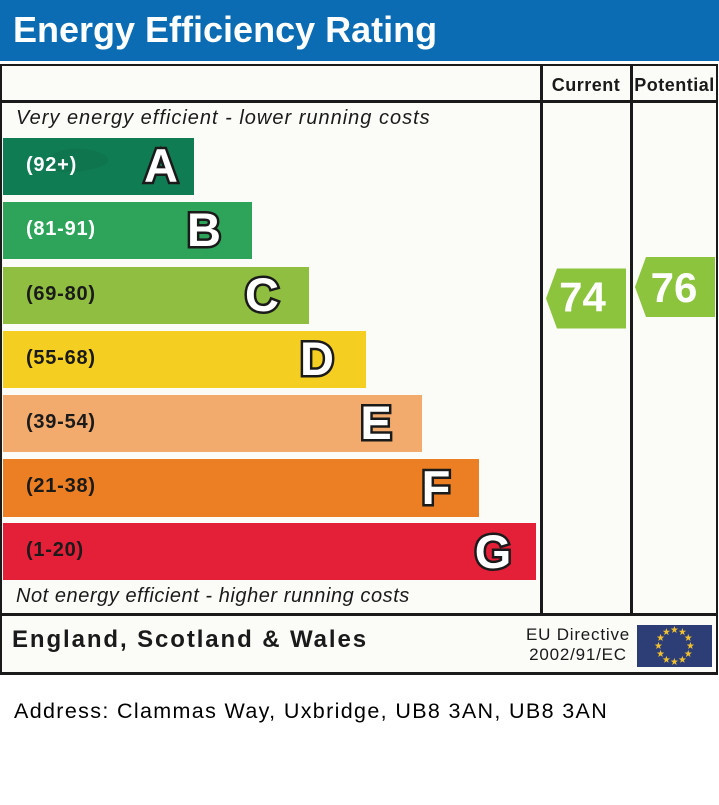 The width and height of the screenshot is (719, 805). Describe the element at coordinates (674, 287) in the screenshot. I see `svg-text: 76` at that location.